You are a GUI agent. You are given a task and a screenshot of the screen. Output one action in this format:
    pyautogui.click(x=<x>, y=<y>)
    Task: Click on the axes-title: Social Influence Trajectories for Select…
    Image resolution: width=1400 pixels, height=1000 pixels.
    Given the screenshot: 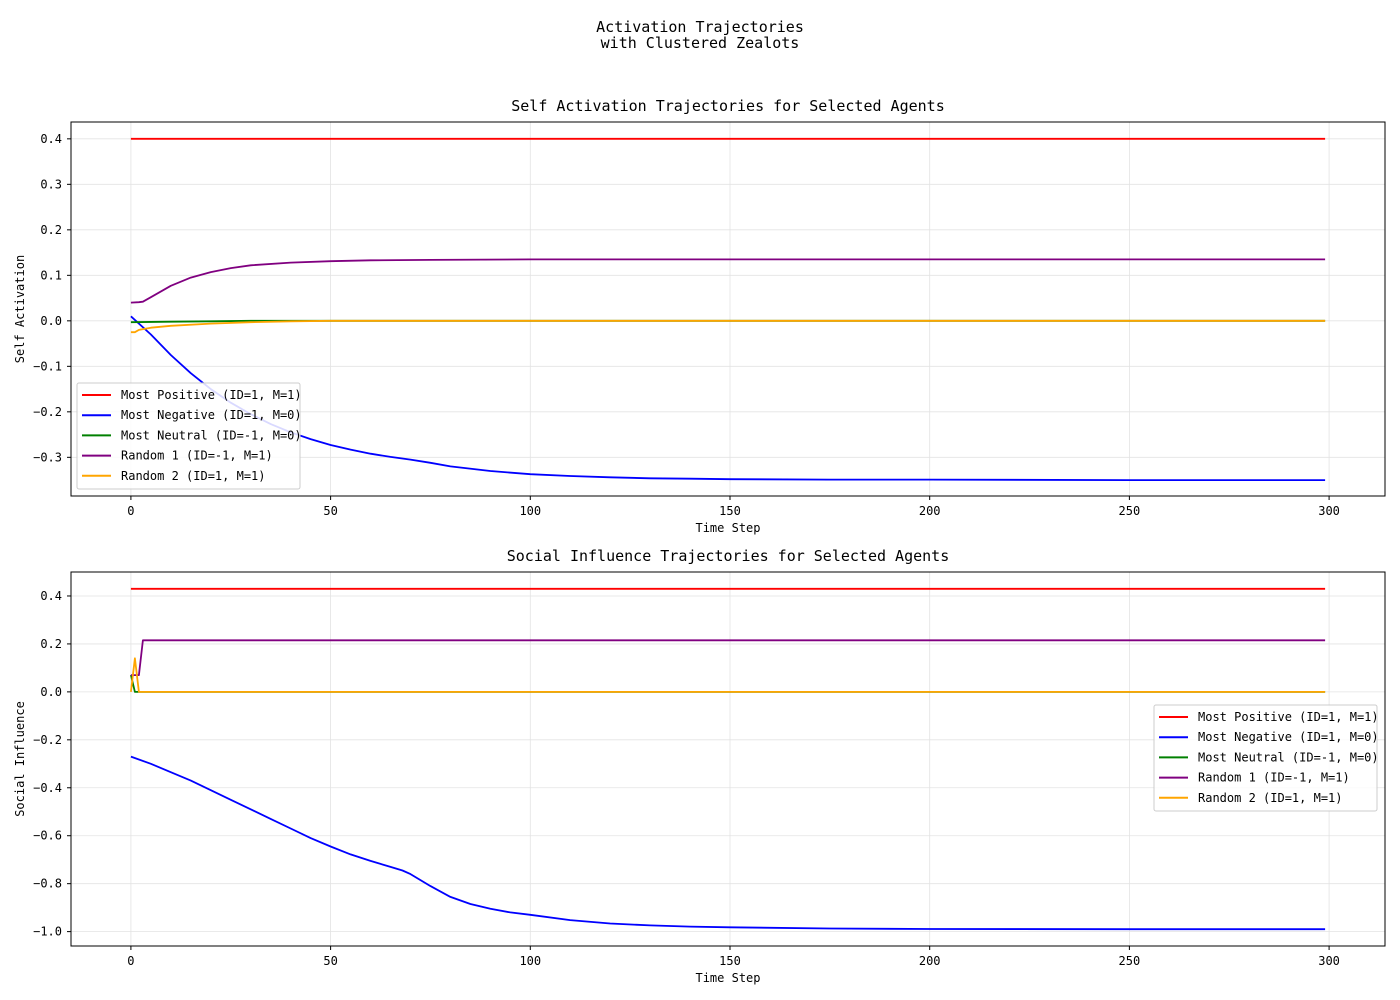 What is the action you would take?
    pyautogui.click(x=728, y=556)
    